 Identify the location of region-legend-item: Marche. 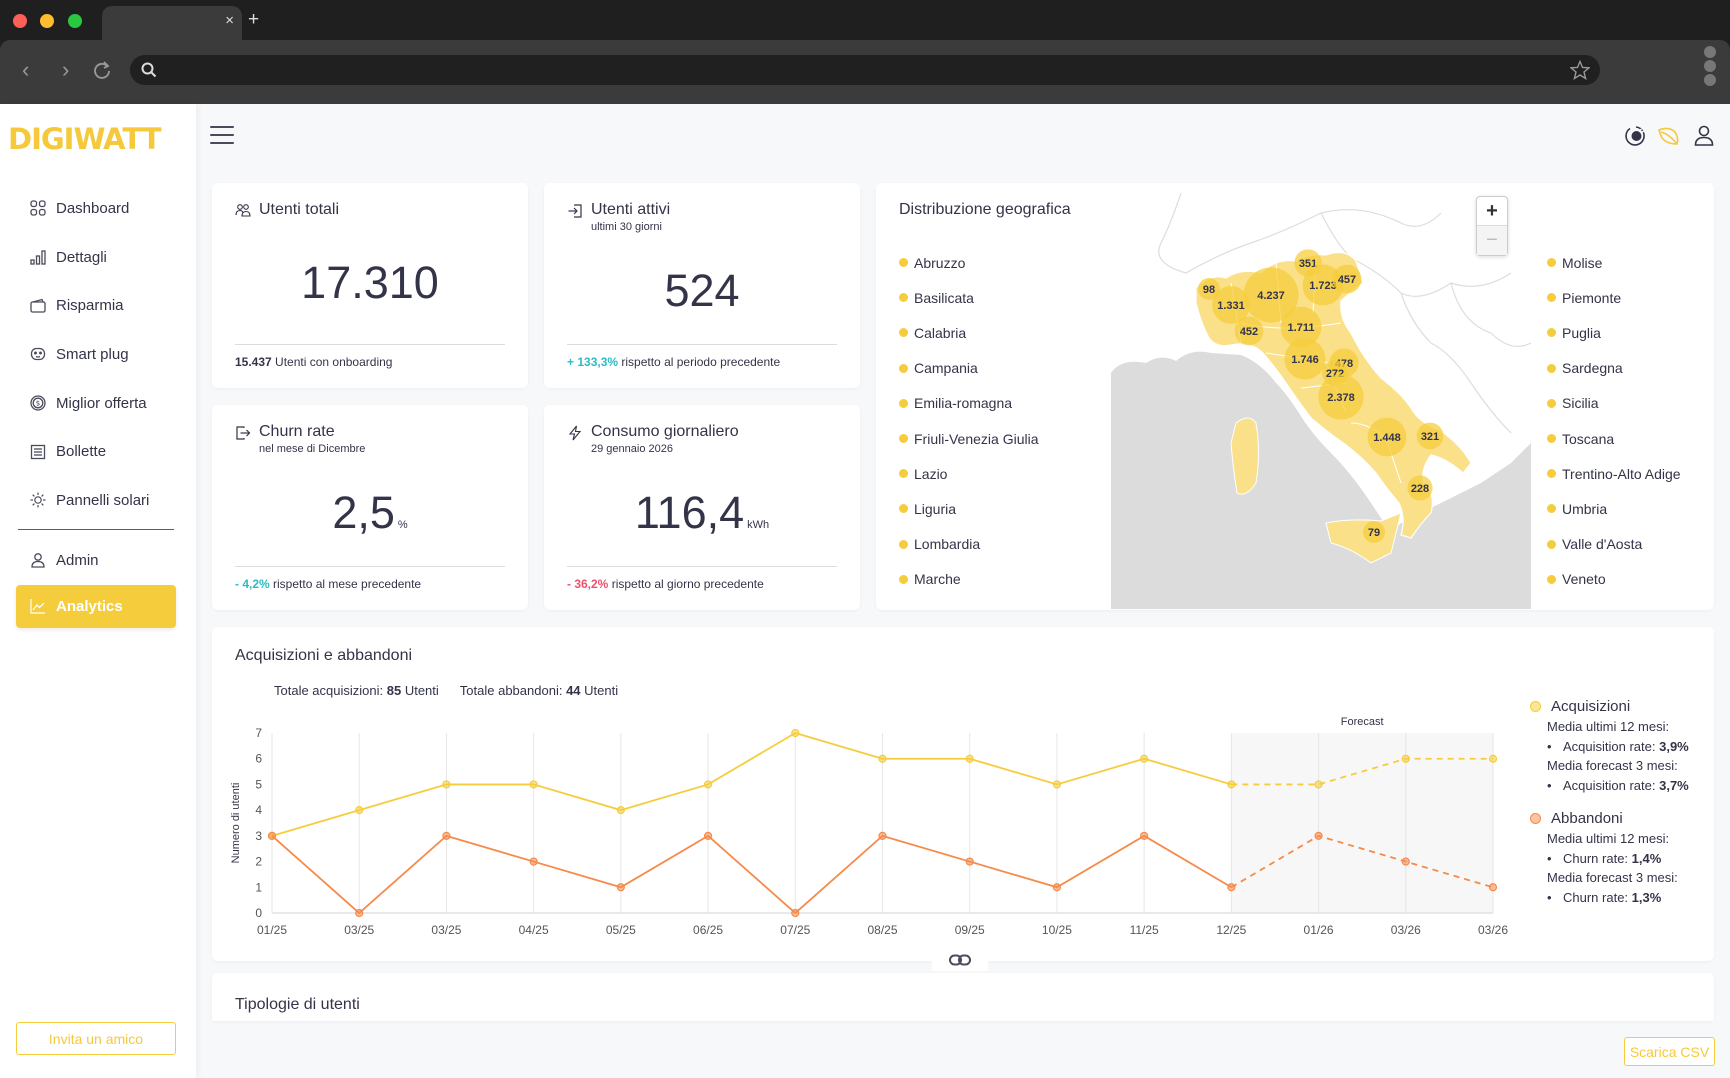
(969, 579).